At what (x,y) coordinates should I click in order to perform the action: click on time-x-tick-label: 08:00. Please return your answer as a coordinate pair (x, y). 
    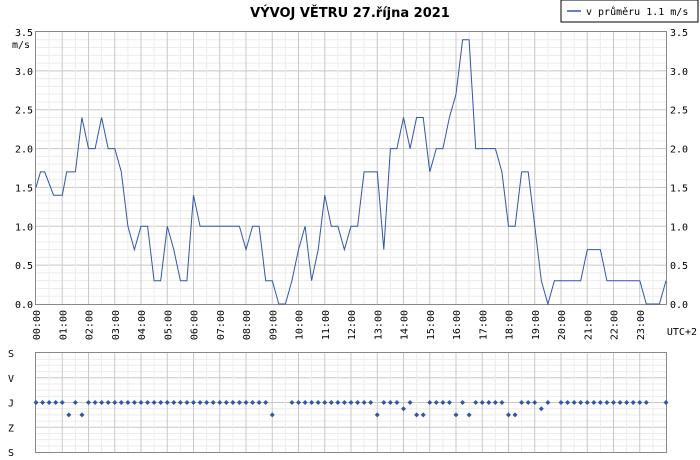
    Looking at the image, I should click on (247, 325).